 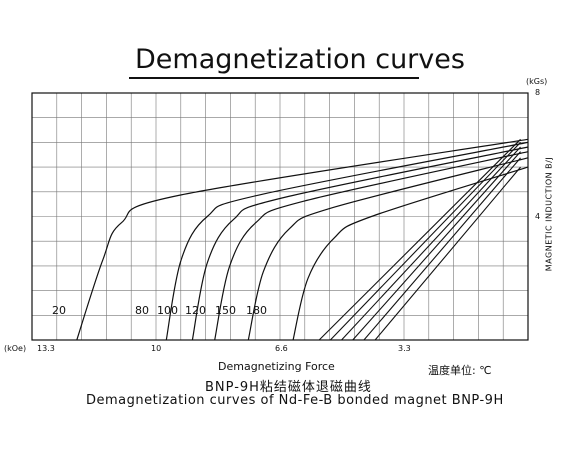 What do you see at coordinates (276, 366) in the screenshot?
I see `x-axis-label: Demagnetizing Force` at bounding box center [276, 366].